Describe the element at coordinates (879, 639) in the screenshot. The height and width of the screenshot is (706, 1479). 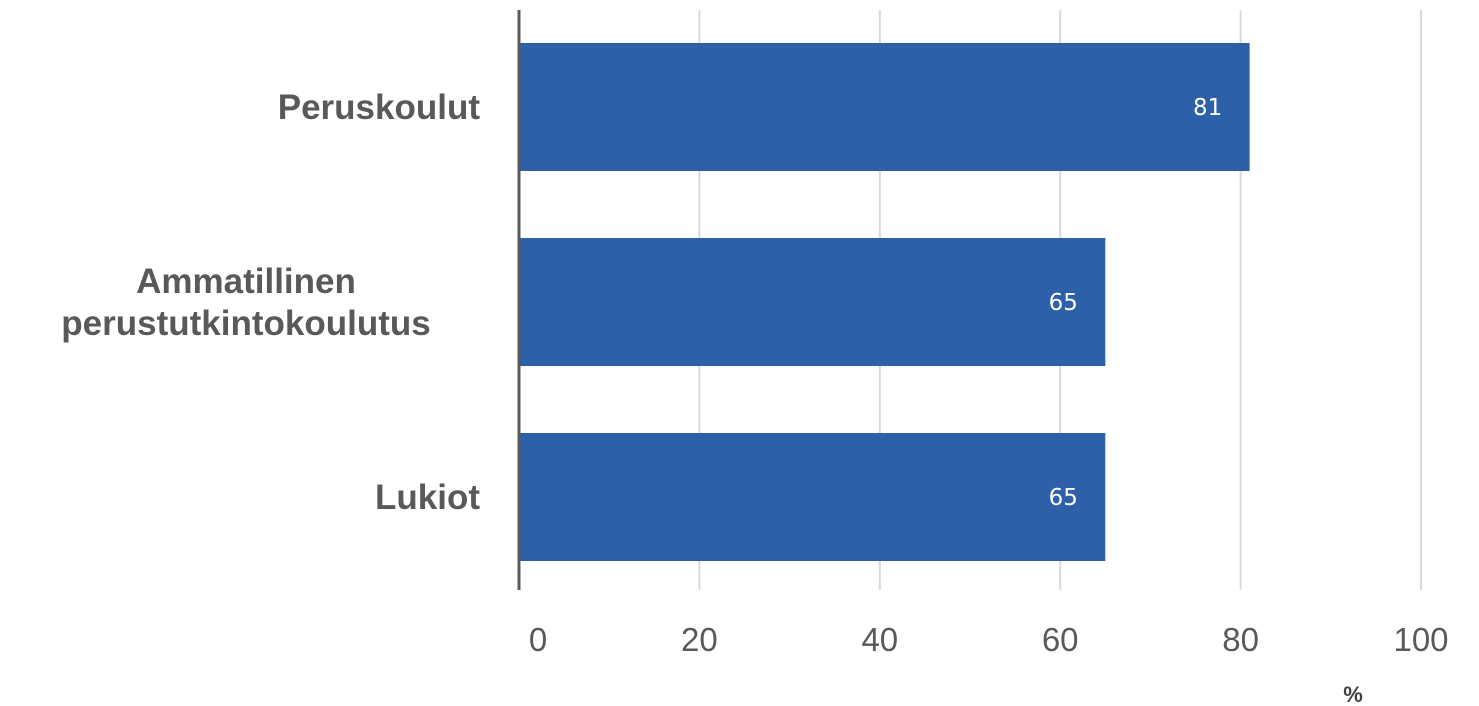
I see `x-tick-label-40: 40` at that location.